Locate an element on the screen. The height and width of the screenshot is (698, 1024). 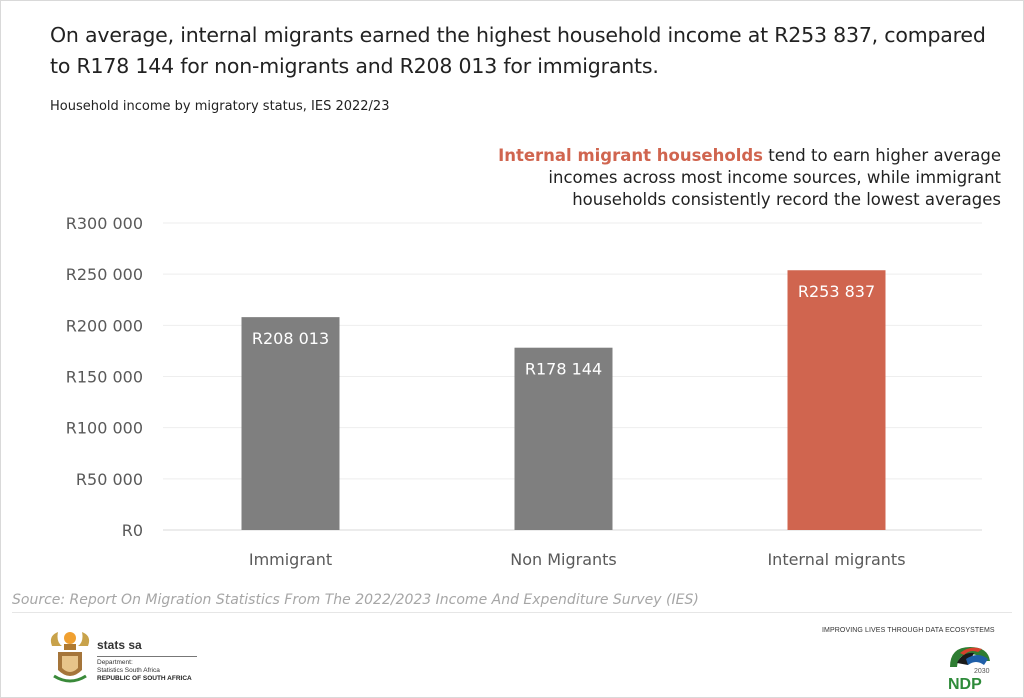
x-tick-label: Internal migrants is located at coordinates (836, 559).